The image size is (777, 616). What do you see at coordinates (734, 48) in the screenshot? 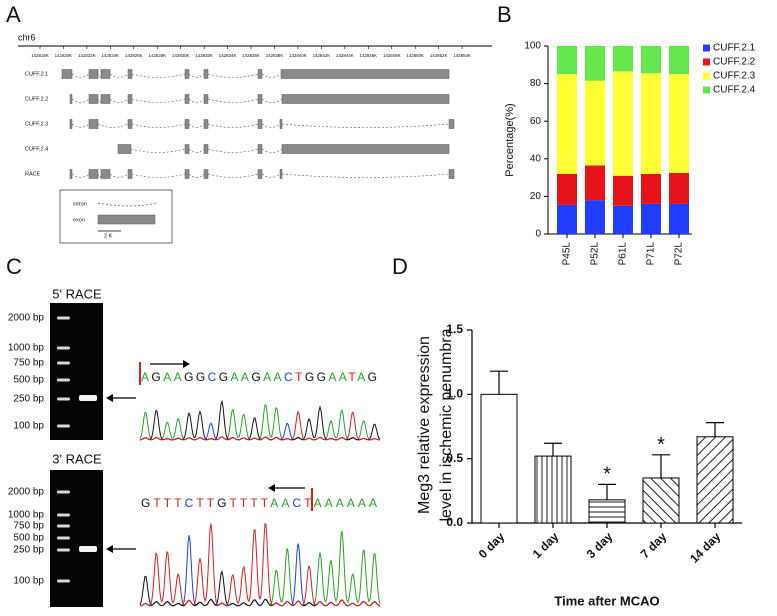
I see `legend-label: CUFF.2.1` at bounding box center [734, 48].